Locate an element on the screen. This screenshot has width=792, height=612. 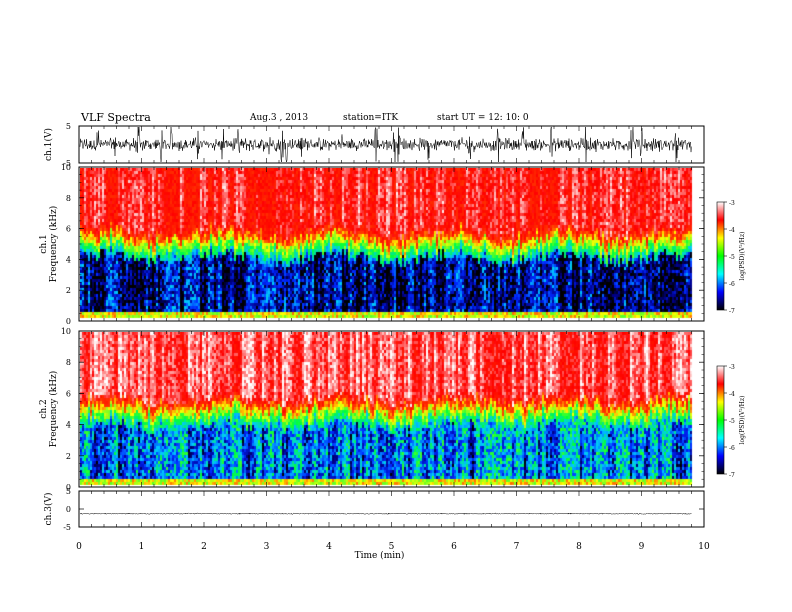
colorbar-ch1 is located at coordinates (720, 256).